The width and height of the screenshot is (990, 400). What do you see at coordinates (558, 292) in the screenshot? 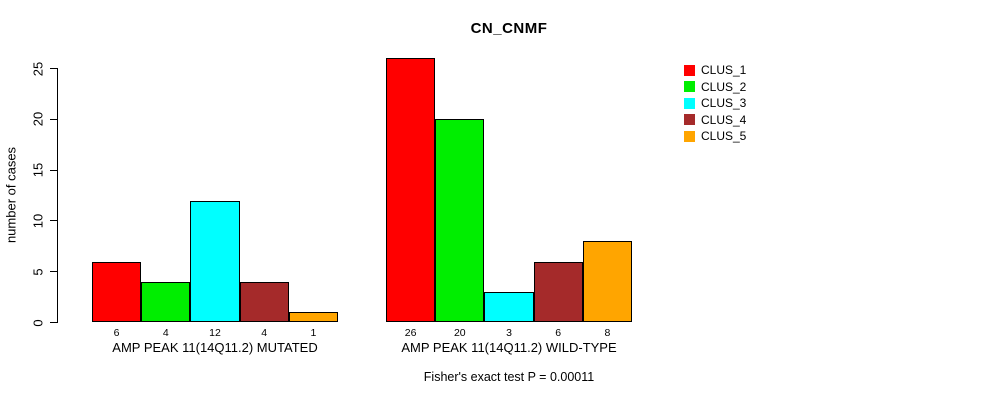
I see `bar-clus_4-group2` at bounding box center [558, 292].